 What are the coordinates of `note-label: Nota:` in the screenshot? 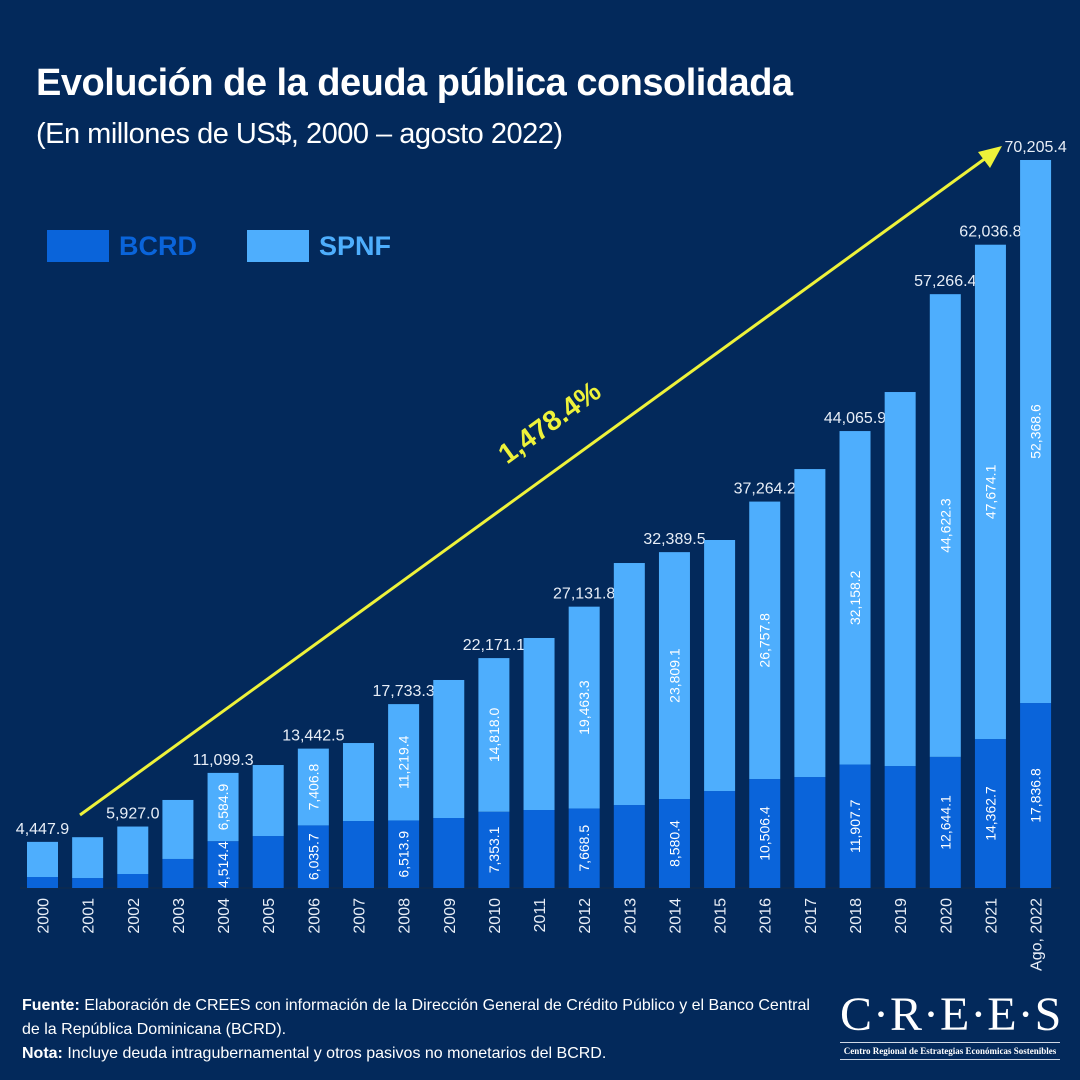 It's located at (42, 1053).